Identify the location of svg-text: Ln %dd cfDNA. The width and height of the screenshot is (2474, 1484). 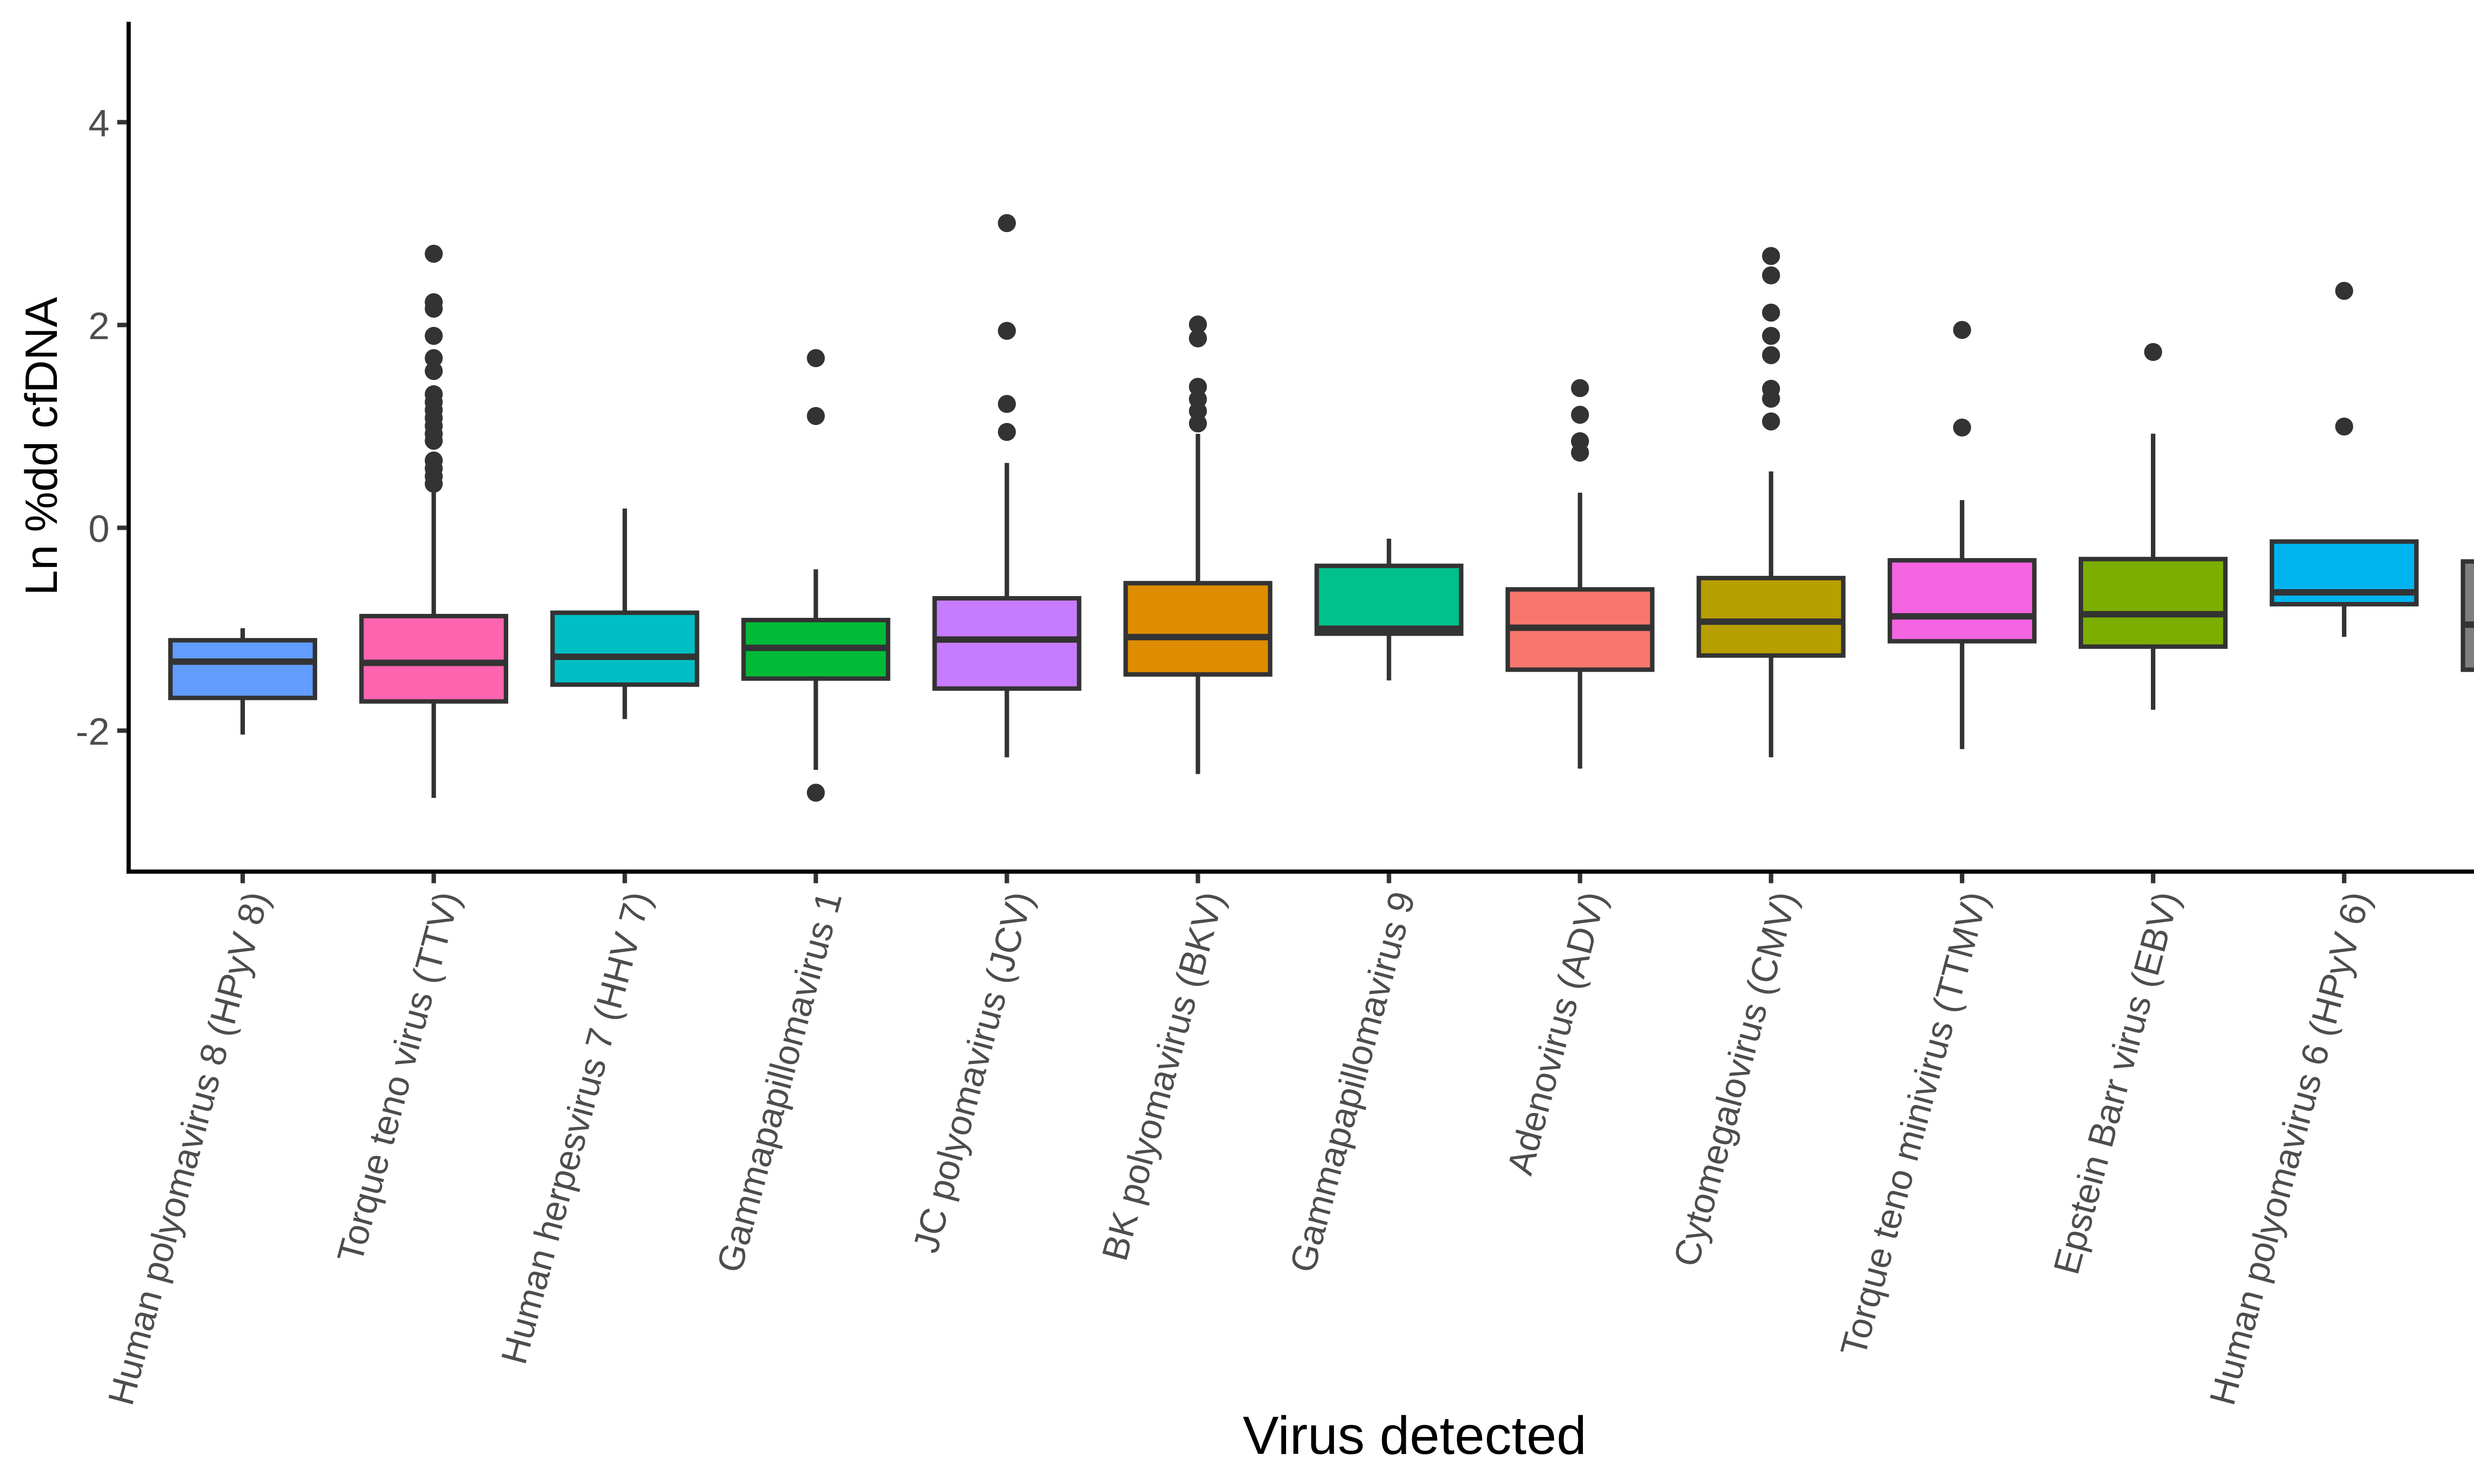
(42, 446).